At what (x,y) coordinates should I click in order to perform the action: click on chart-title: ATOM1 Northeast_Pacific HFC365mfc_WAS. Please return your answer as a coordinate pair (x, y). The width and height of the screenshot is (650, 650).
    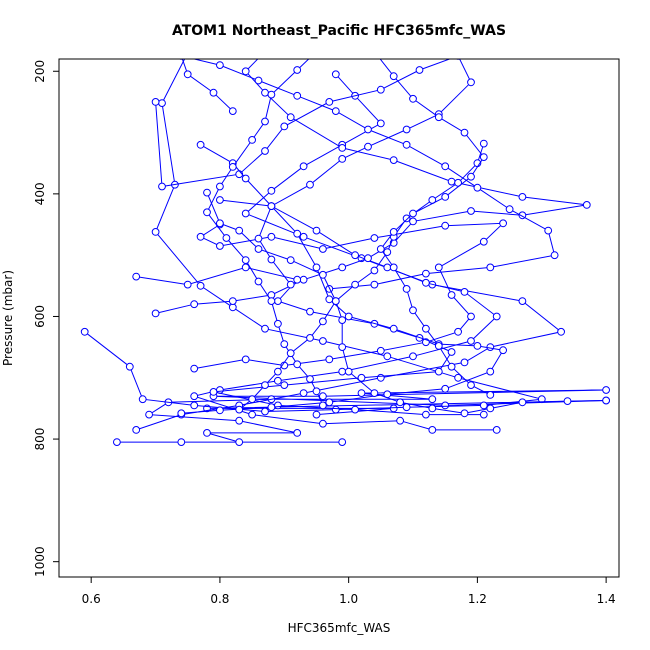
    Looking at the image, I should click on (339, 31).